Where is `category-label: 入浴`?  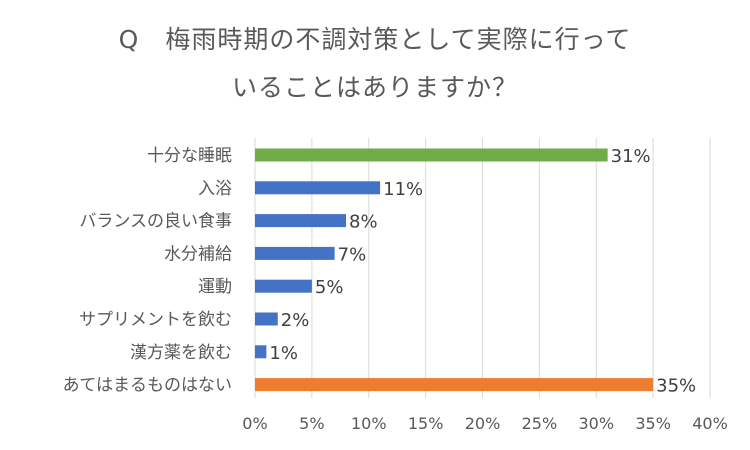
category-label: 入浴 is located at coordinates (215, 189).